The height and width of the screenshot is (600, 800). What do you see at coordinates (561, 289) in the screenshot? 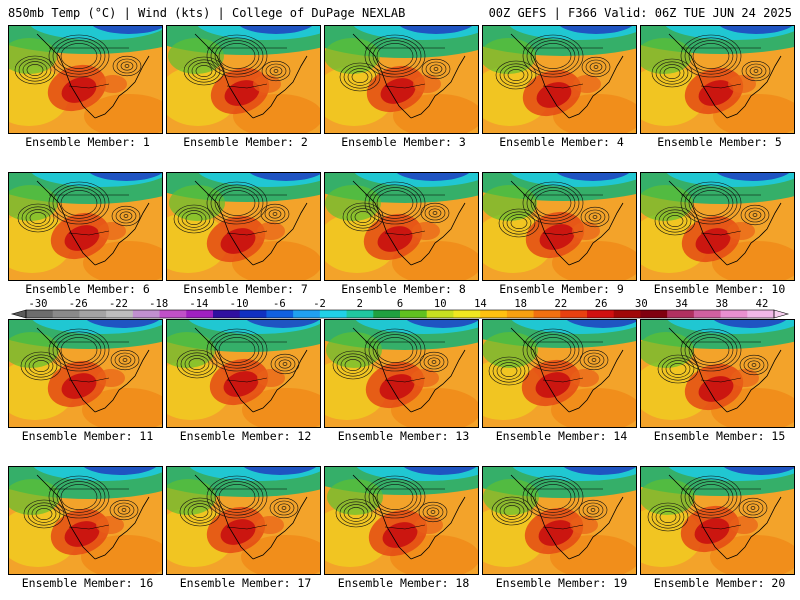
I see `ensemble-member-label: Ensemble Member: 9` at bounding box center [561, 289].